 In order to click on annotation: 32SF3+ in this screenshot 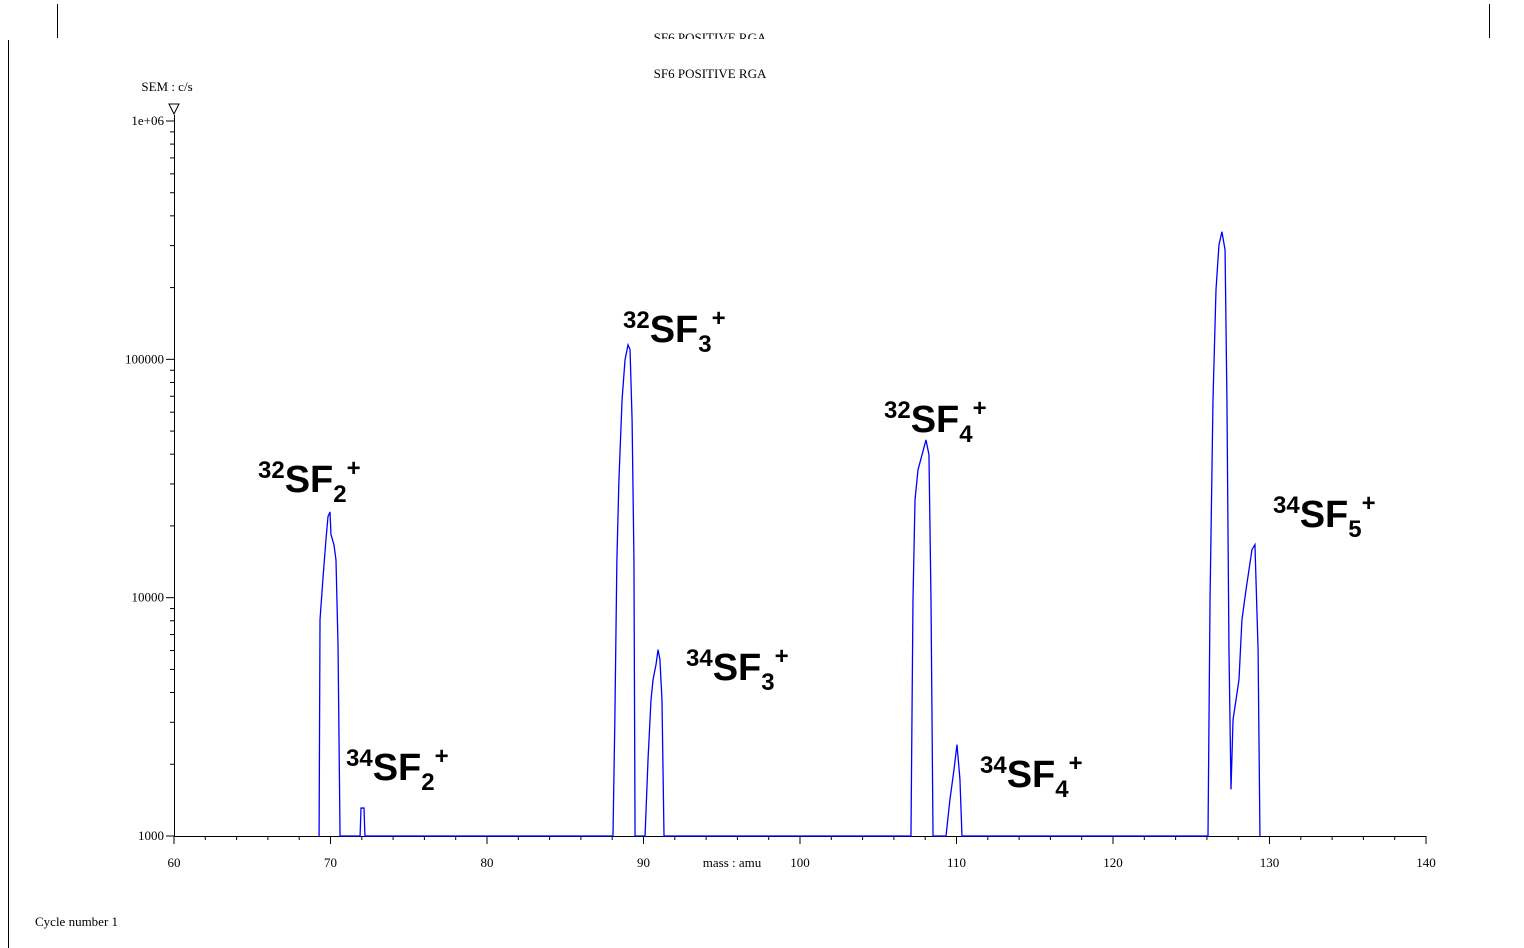, I will do `click(674, 331)`.